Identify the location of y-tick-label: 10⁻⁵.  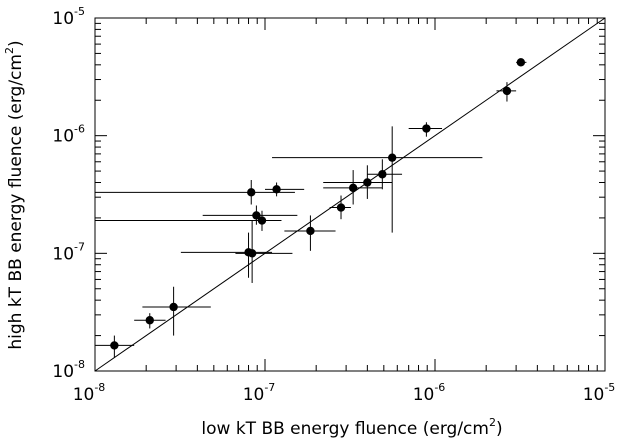
(68, 17).